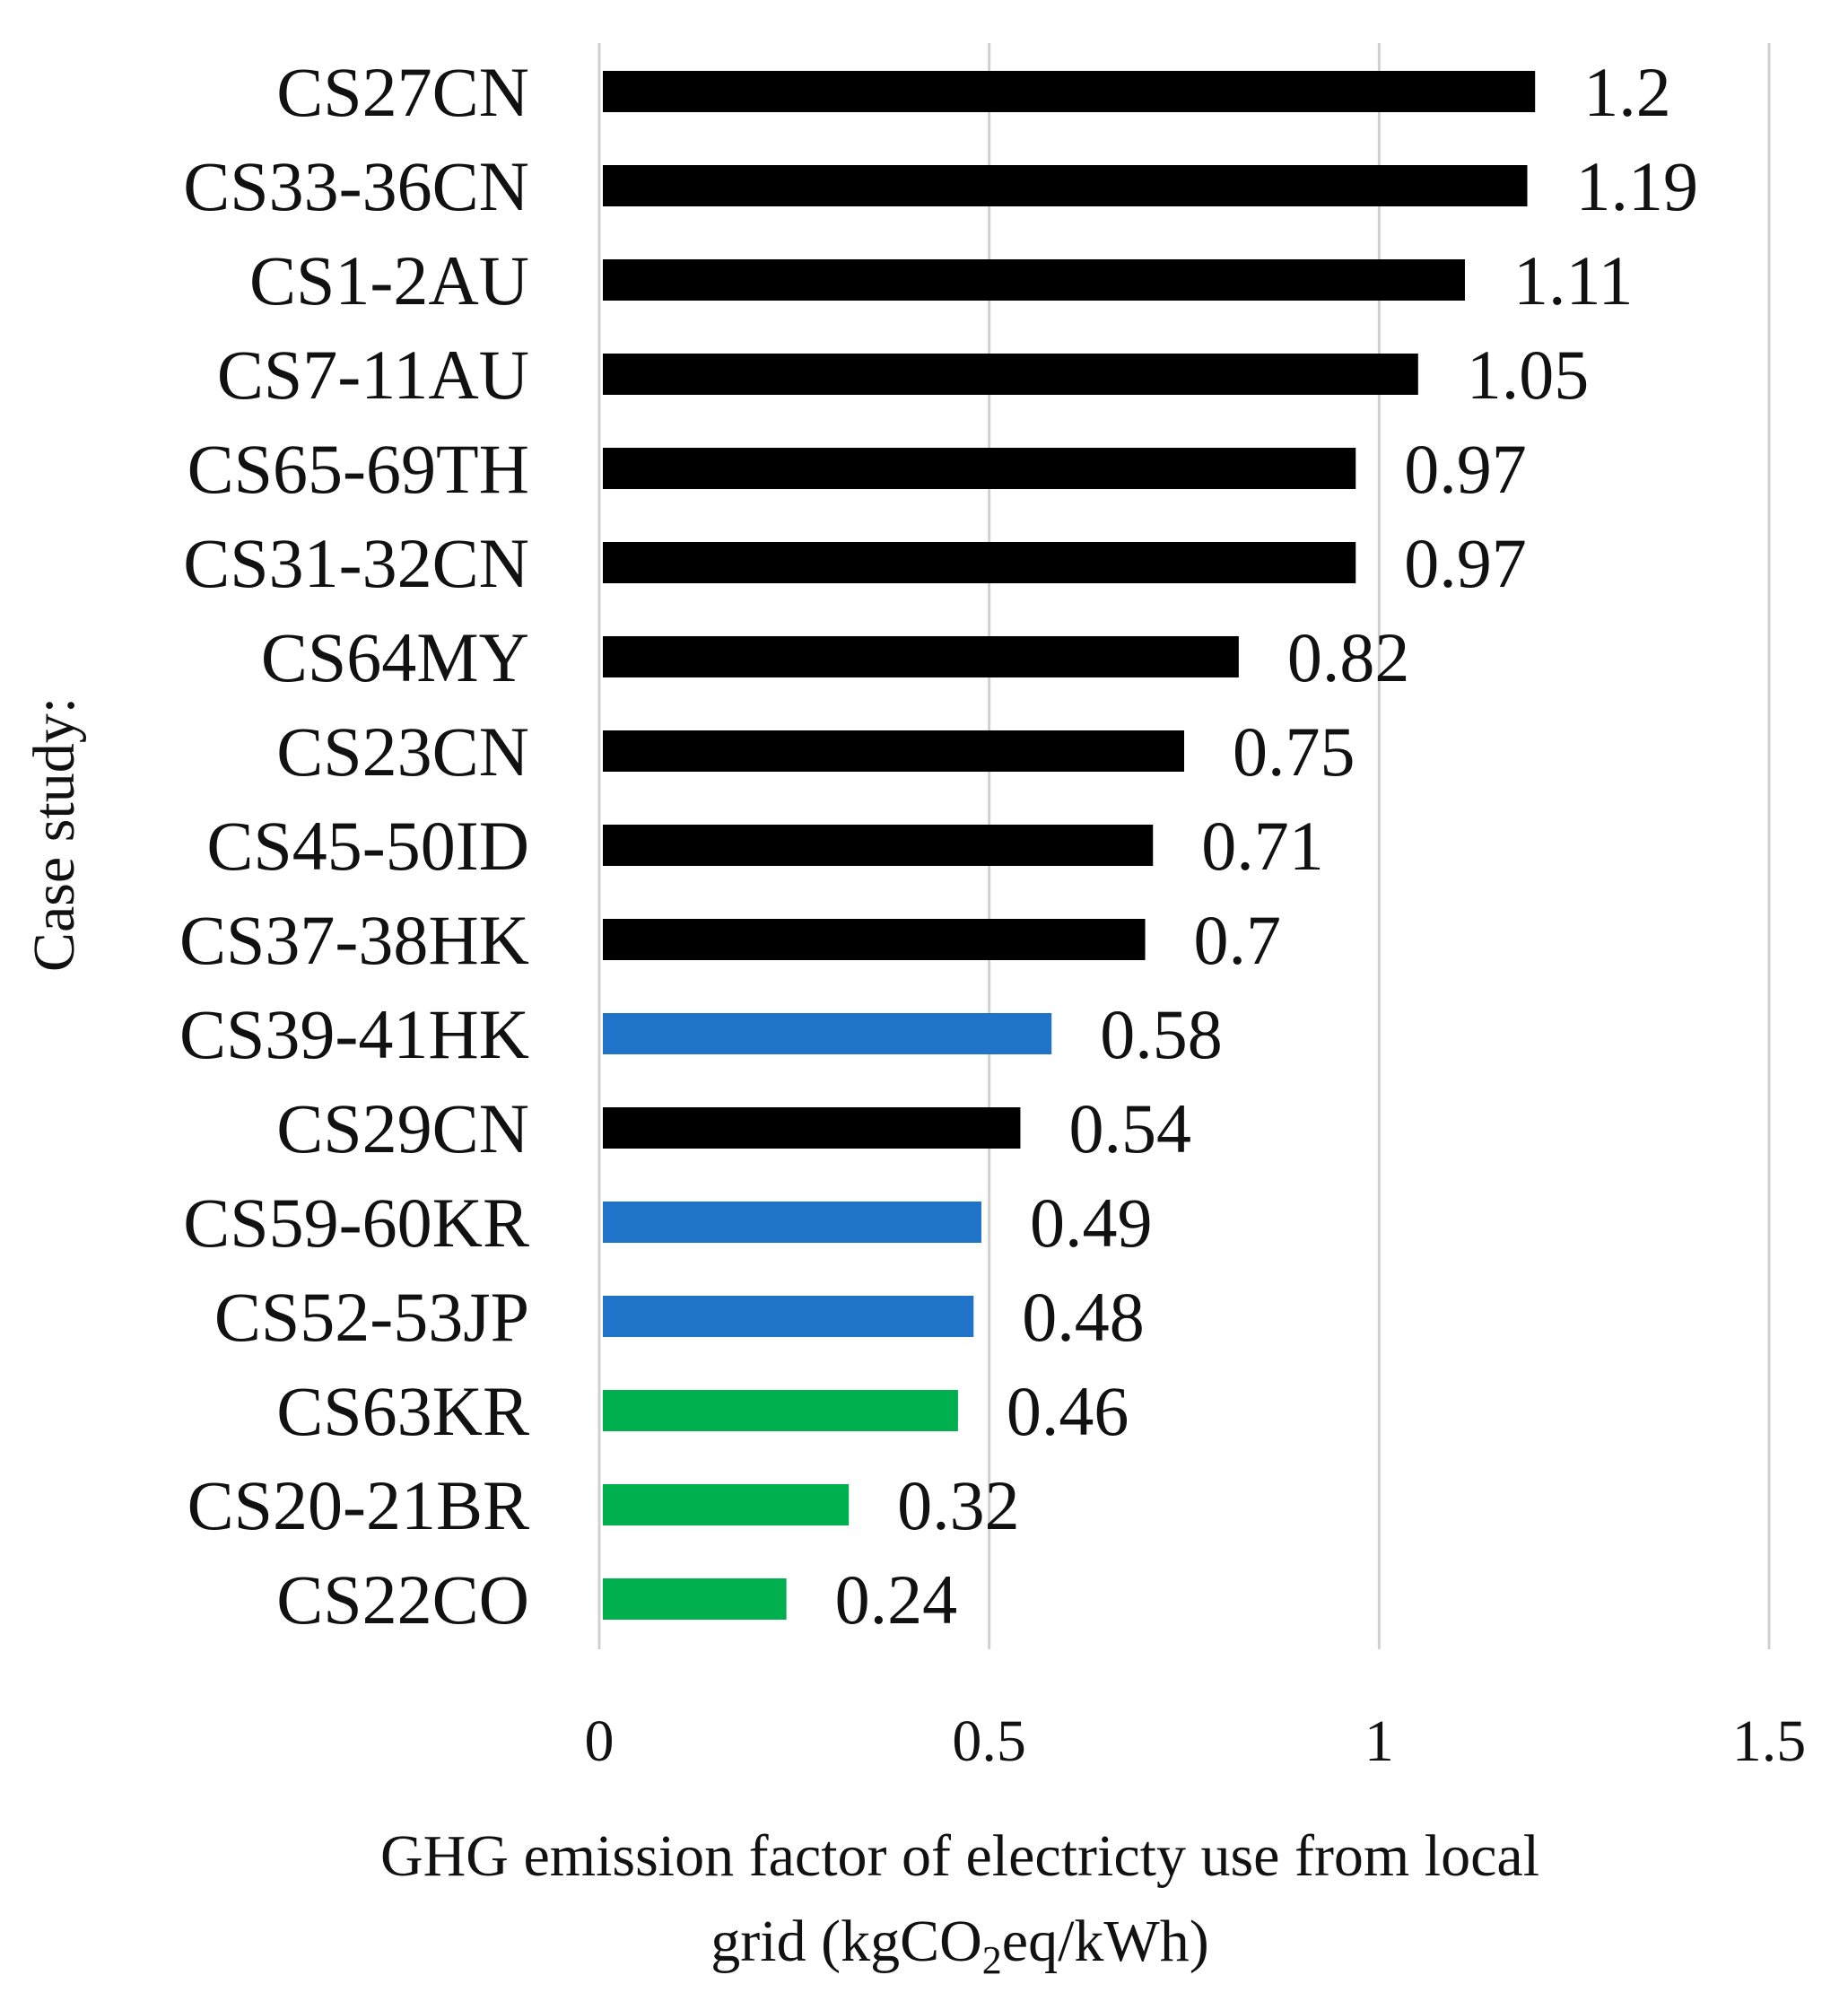 This screenshot has width=1848, height=2010. Describe the element at coordinates (992, 1960) in the screenshot. I see `x-axis-title-sub: 2` at that location.